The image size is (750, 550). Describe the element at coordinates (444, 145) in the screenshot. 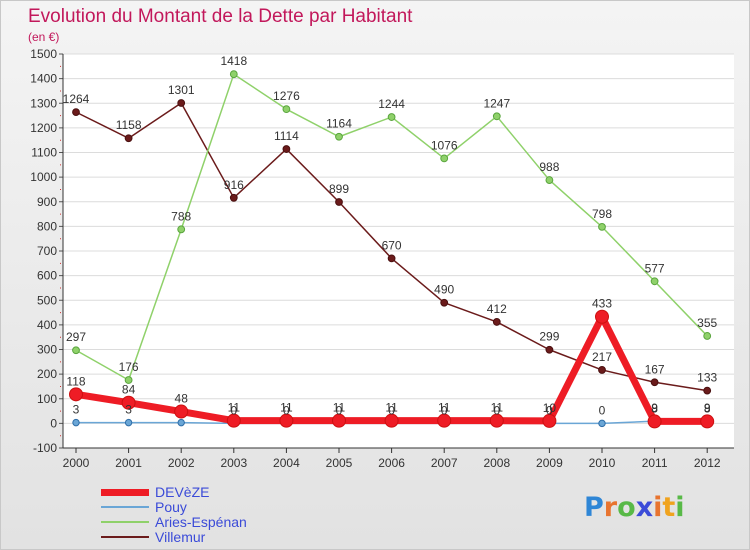

I see `data-label-aries-esp-nan: 1076` at that location.